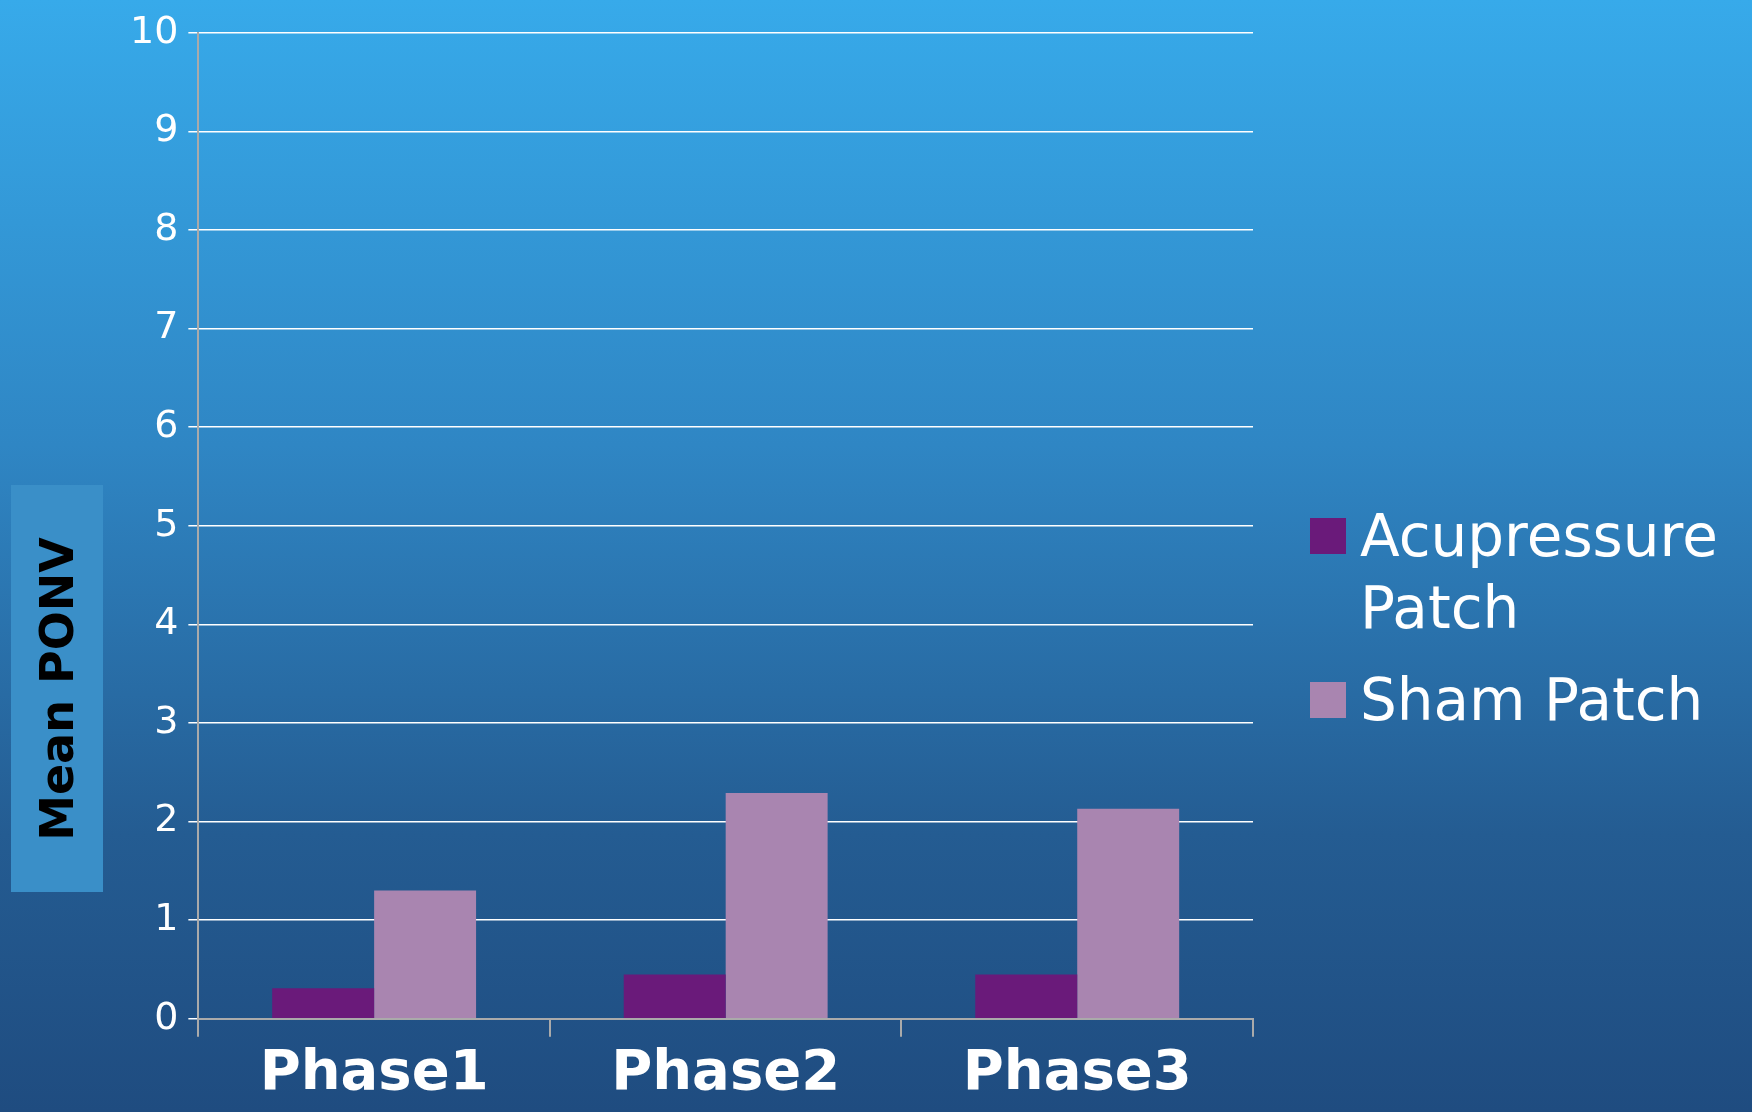  Describe the element at coordinates (154, 29) in the screenshot. I see `y-tick-label: 10` at that location.